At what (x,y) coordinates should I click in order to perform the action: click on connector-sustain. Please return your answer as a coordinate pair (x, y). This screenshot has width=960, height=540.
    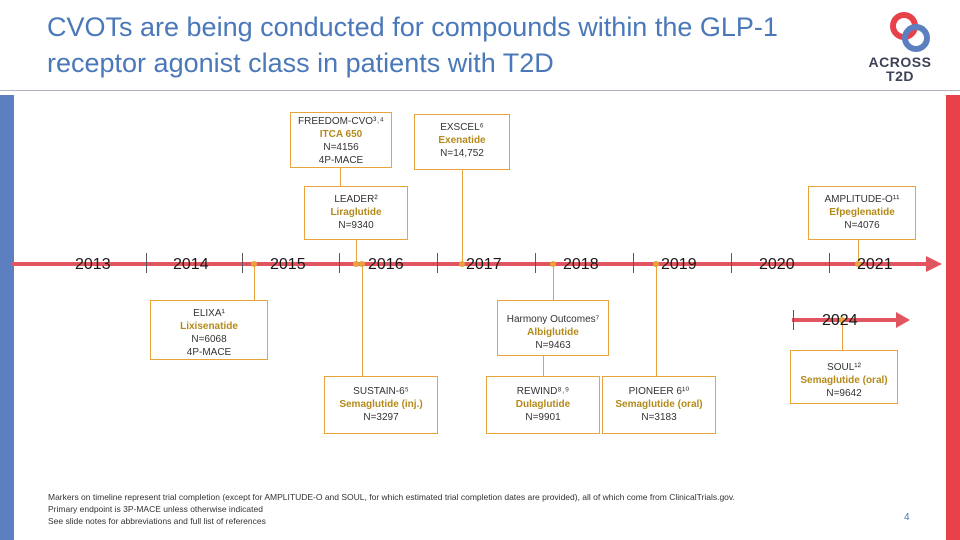
    Looking at the image, I should click on (362, 320).